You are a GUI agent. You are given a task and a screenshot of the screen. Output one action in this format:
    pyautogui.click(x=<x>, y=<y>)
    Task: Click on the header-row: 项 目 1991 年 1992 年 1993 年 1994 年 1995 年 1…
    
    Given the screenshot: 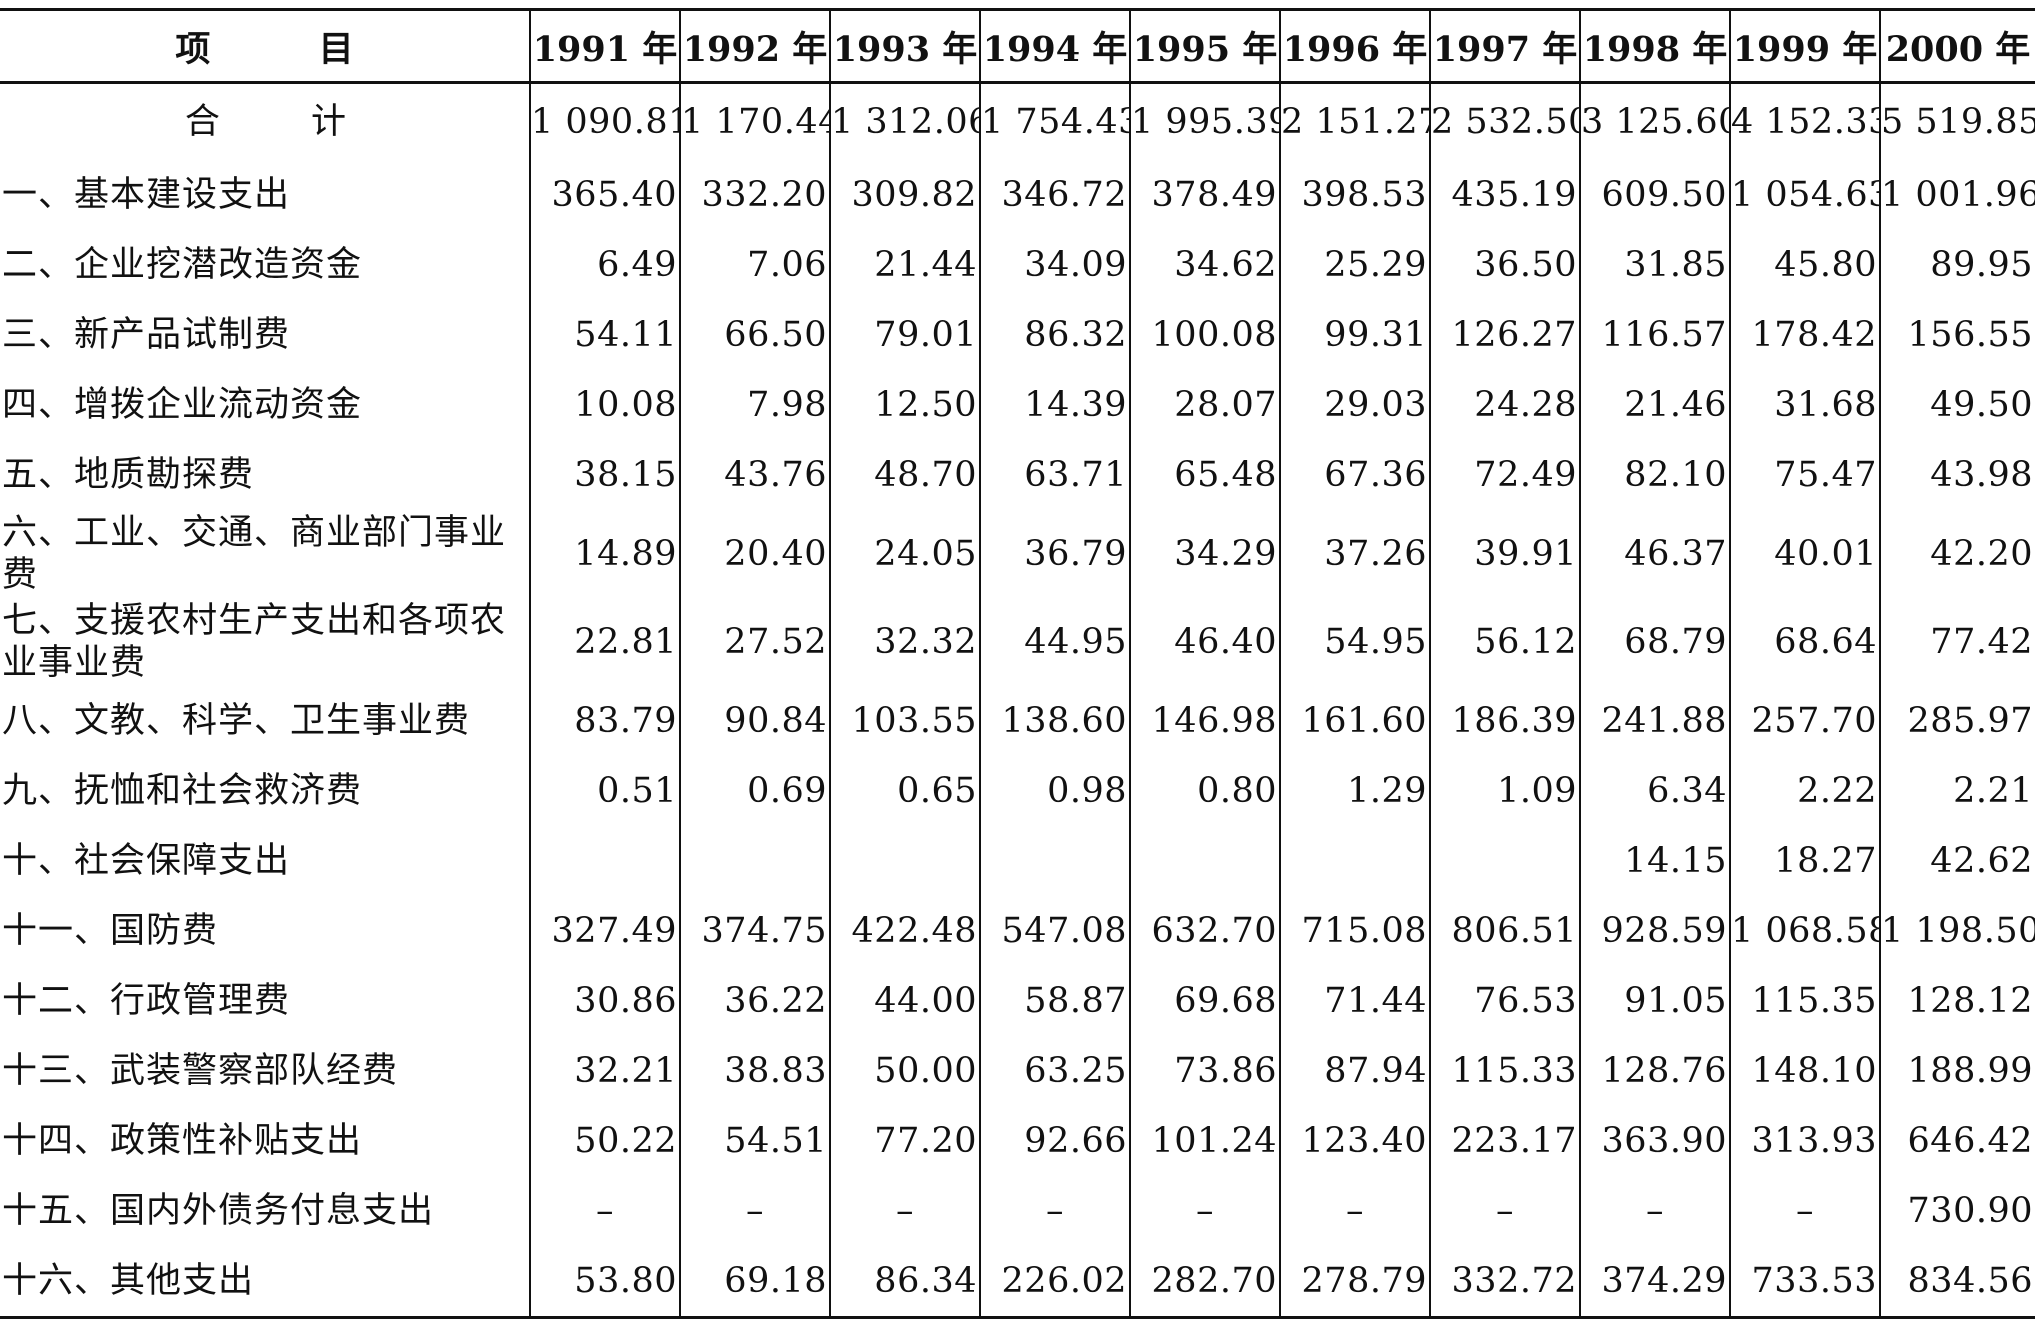 What is the action you would take?
    pyautogui.click(x=1017, y=46)
    